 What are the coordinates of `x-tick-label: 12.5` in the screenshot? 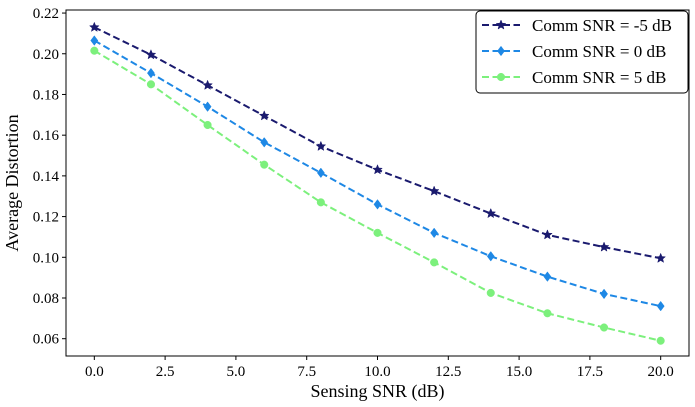 It's located at (448, 372).